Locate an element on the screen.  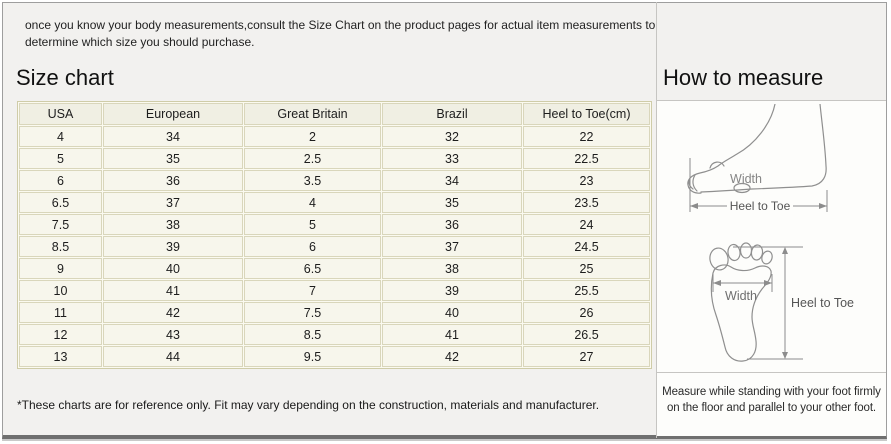
table-cell: 23.5 is located at coordinates (586, 202).